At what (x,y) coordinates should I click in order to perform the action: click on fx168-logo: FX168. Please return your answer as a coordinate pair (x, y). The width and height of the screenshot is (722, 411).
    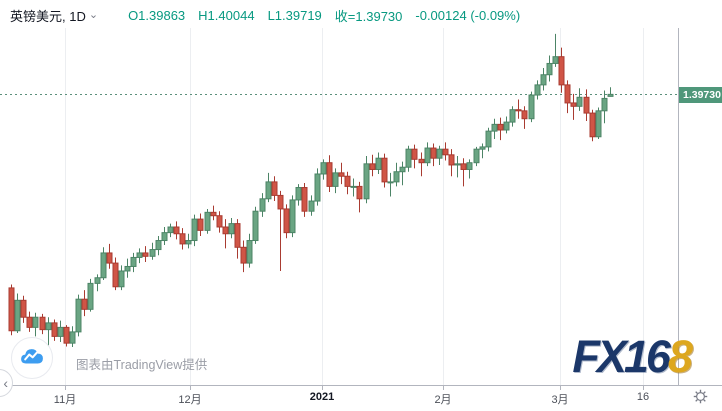
    Looking at the image, I should click on (632, 356).